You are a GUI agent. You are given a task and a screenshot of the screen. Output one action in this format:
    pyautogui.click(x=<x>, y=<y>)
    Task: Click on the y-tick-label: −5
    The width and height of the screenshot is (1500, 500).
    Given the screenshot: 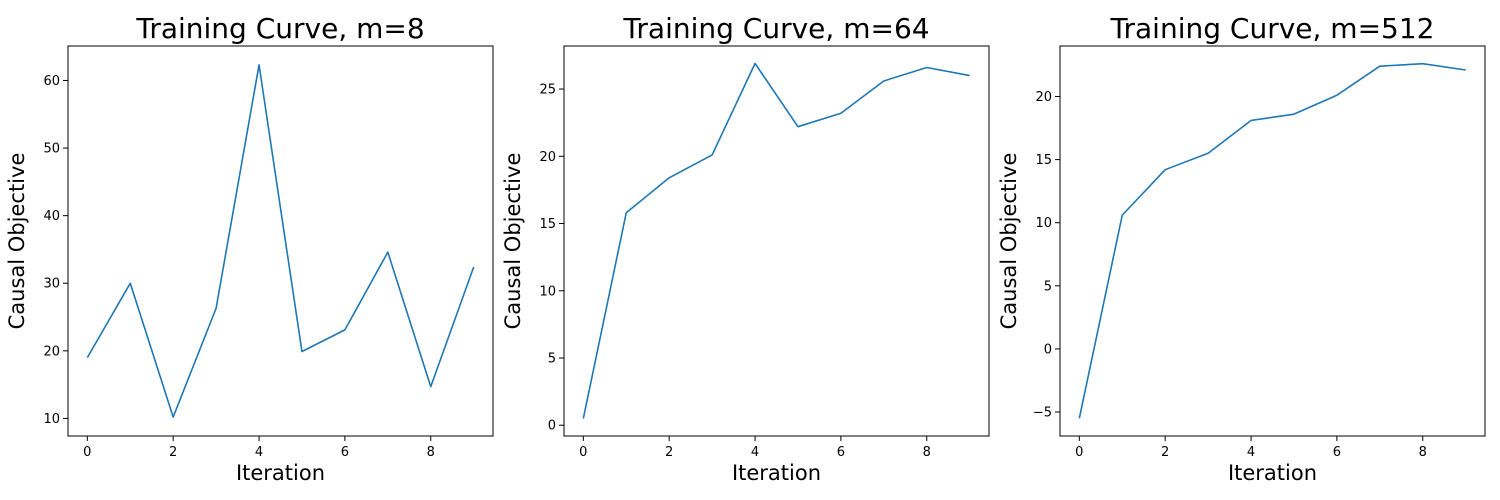 What is the action you would take?
    pyautogui.click(x=1042, y=413)
    